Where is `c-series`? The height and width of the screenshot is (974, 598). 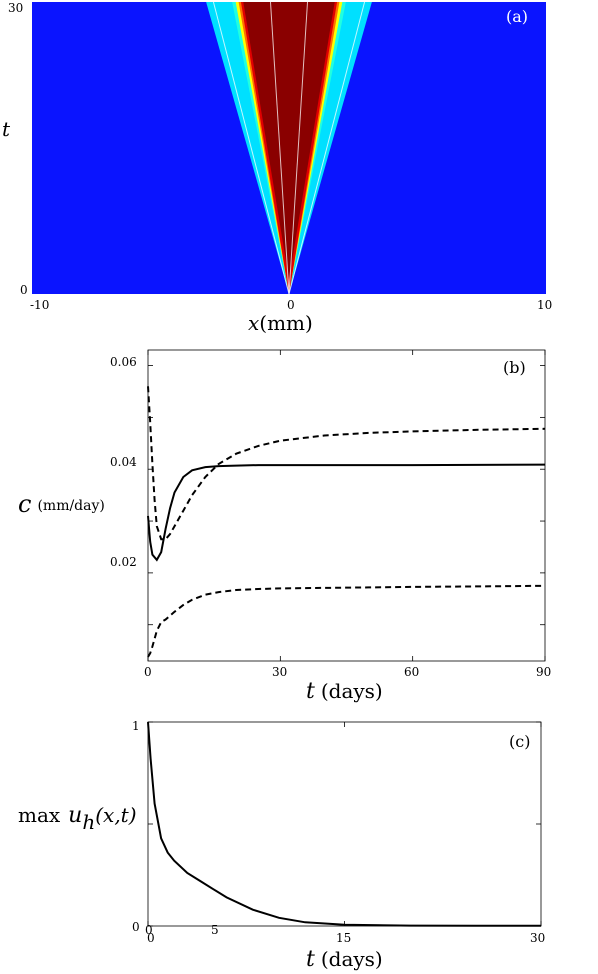
c-series is located at coordinates (344, 824).